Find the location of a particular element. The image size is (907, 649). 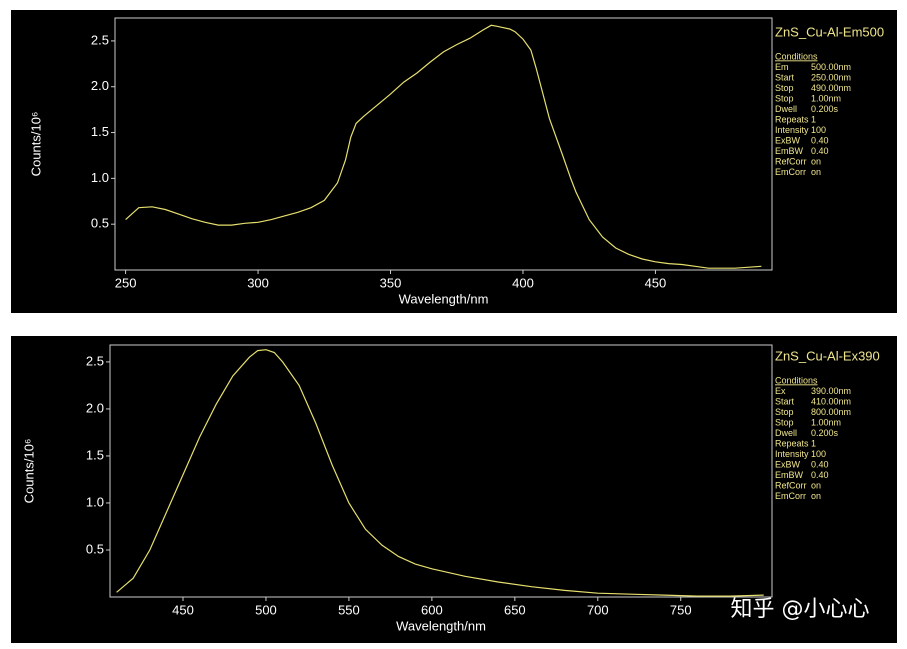

condition-value: 390.00nm is located at coordinates (831, 391).